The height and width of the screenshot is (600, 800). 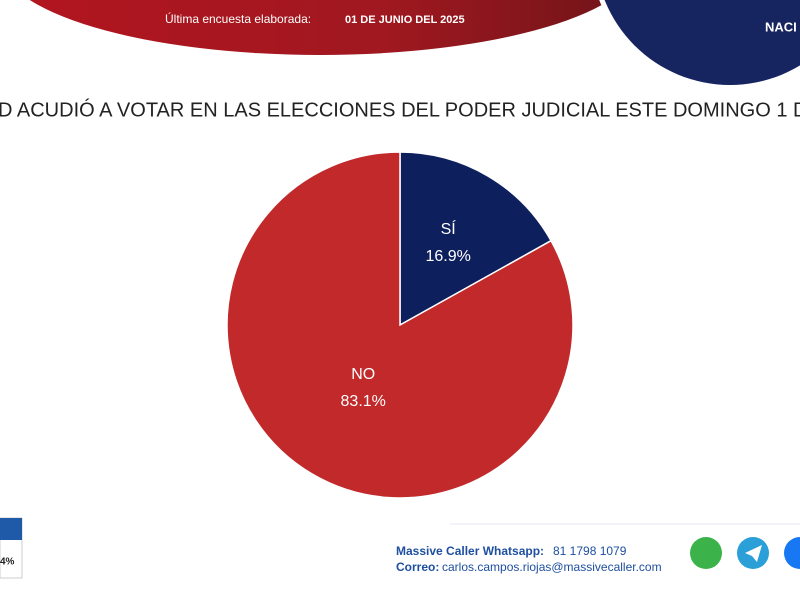 What do you see at coordinates (792, 553) in the screenshot?
I see `facebook-icon` at bounding box center [792, 553].